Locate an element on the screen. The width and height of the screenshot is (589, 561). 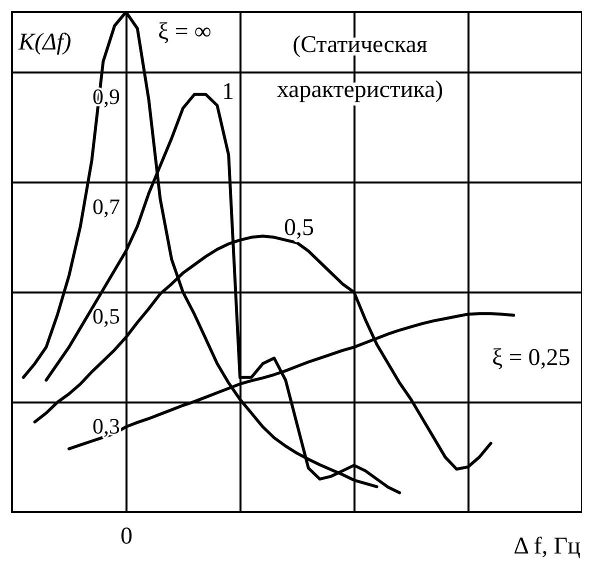
x-axis-title: Δ f, Гц is located at coordinates (547, 547).